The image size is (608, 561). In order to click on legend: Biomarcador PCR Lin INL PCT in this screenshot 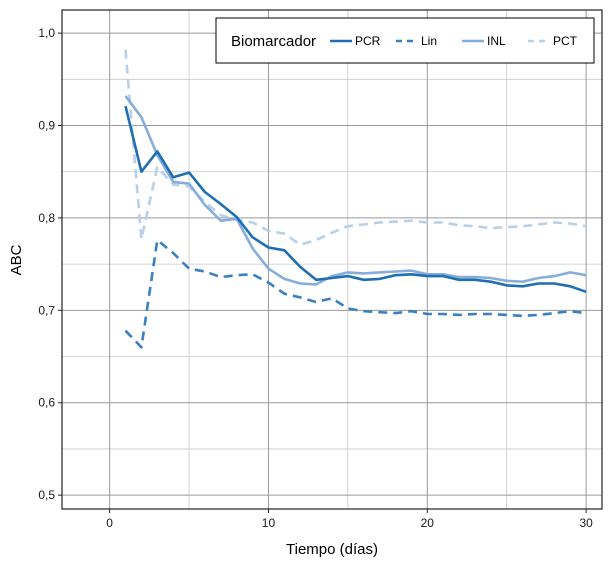, I will do `click(405, 40)`.